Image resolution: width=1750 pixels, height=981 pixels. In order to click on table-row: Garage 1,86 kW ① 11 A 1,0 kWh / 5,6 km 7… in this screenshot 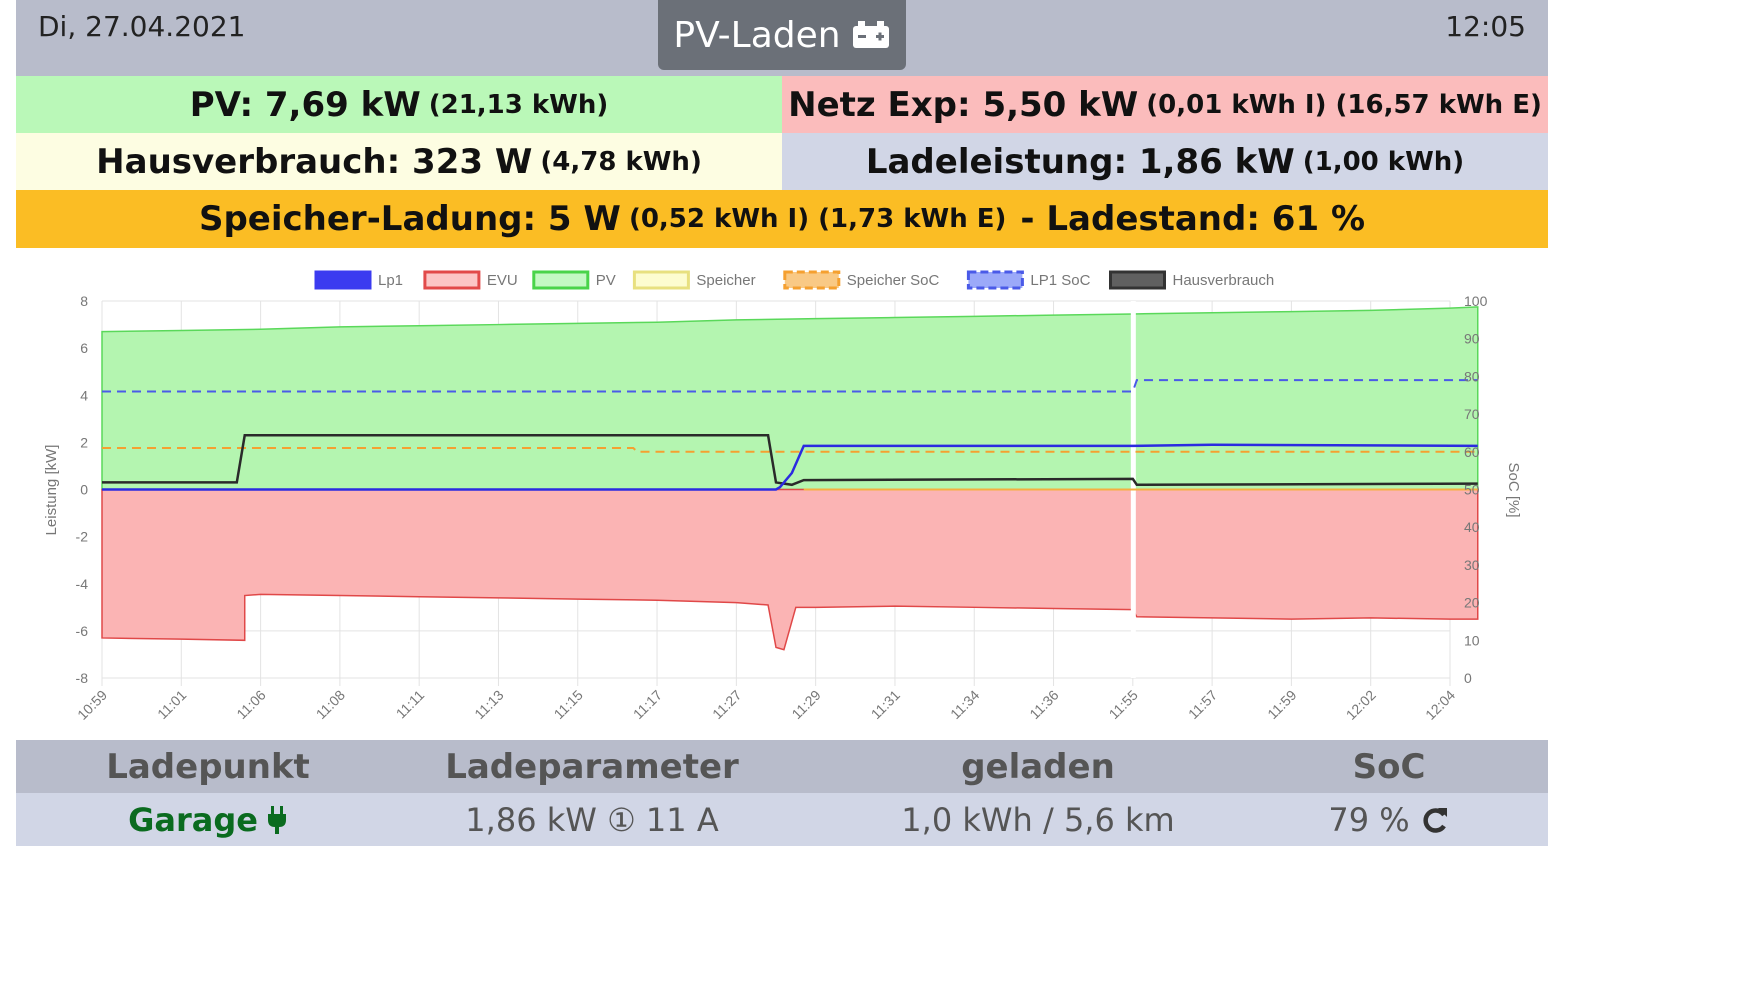, I will do `click(782, 819)`.